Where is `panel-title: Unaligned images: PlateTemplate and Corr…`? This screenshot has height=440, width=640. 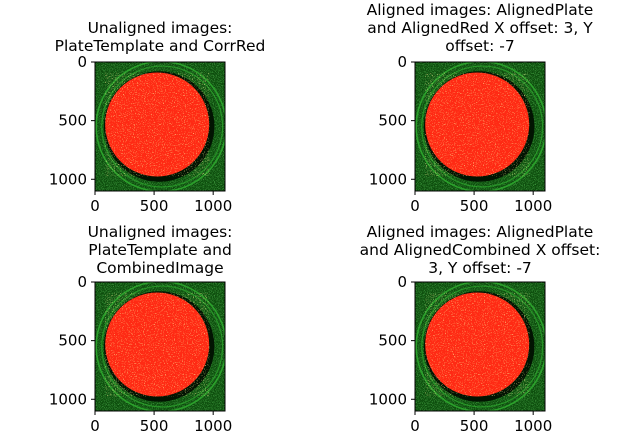
panel-title: Unaligned images: PlateTemplate and Corr… is located at coordinates (160, 37).